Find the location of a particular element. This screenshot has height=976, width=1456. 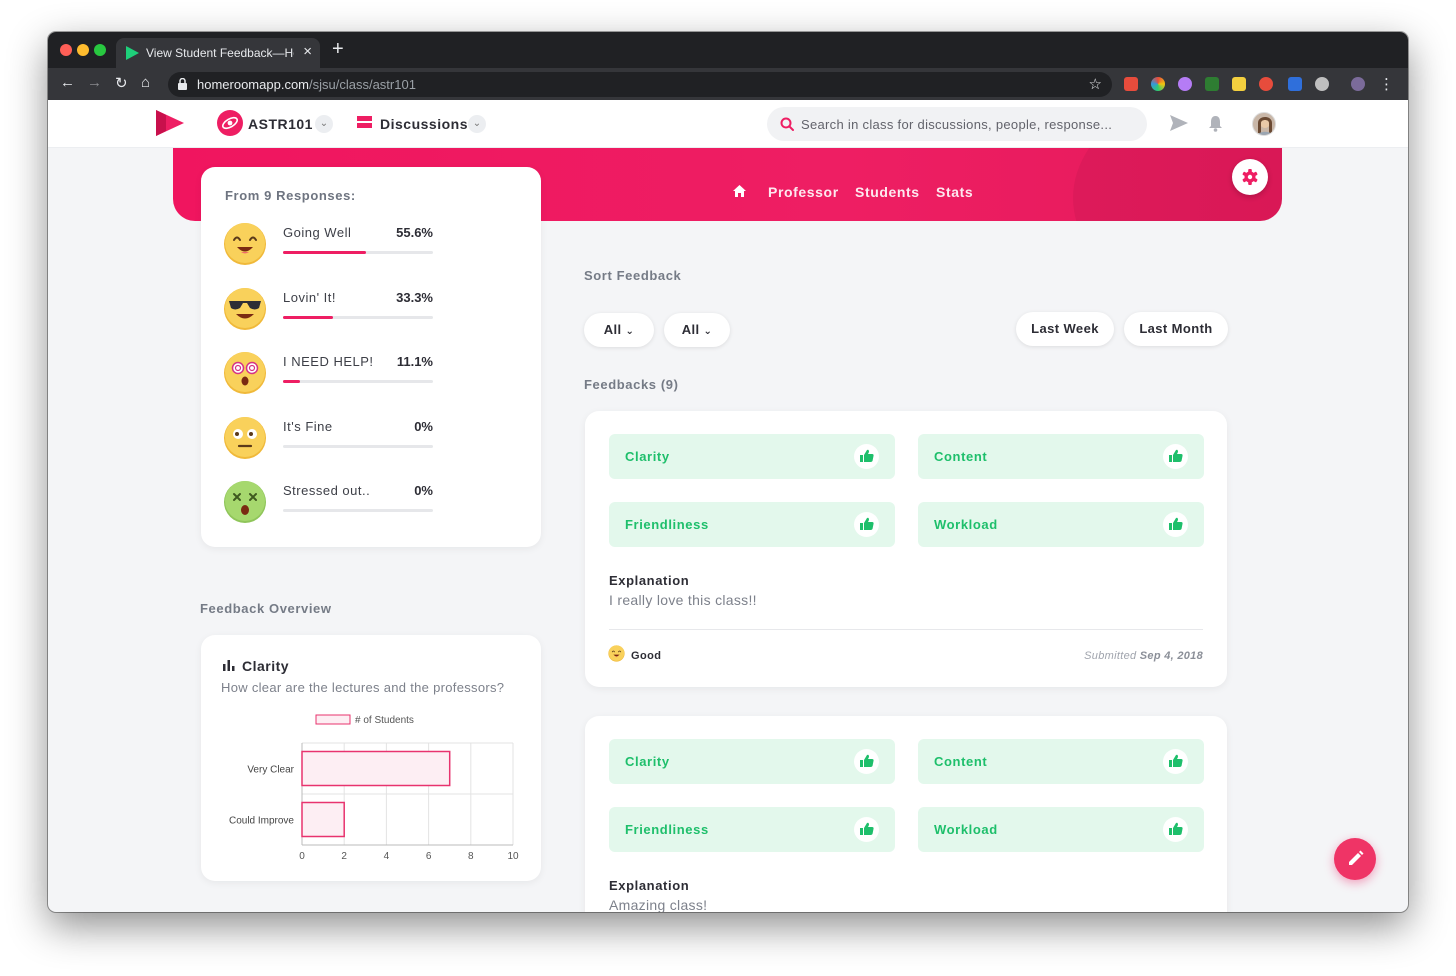

legend-label: # of Students is located at coordinates (384, 720).